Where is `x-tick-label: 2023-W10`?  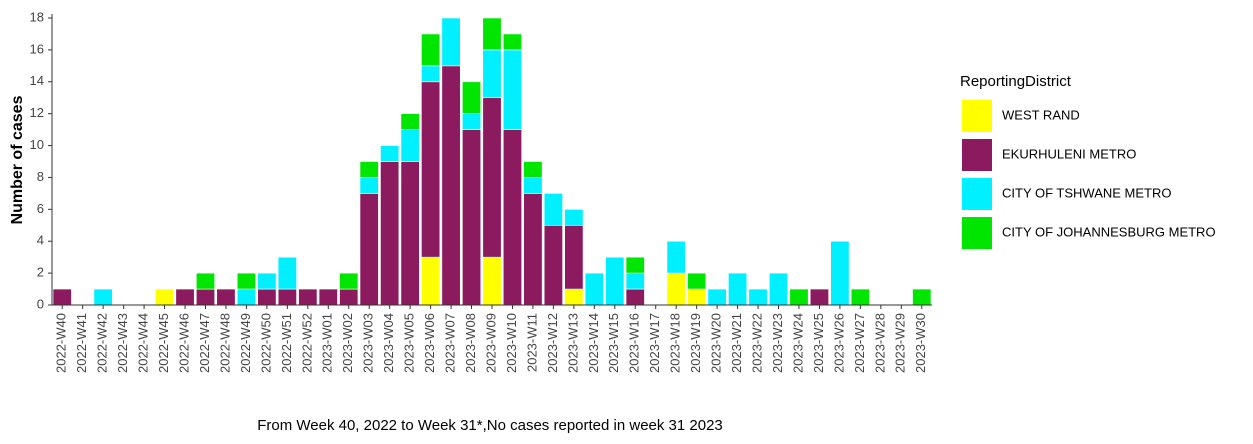 x-tick-label: 2023-W10 is located at coordinates (511, 343).